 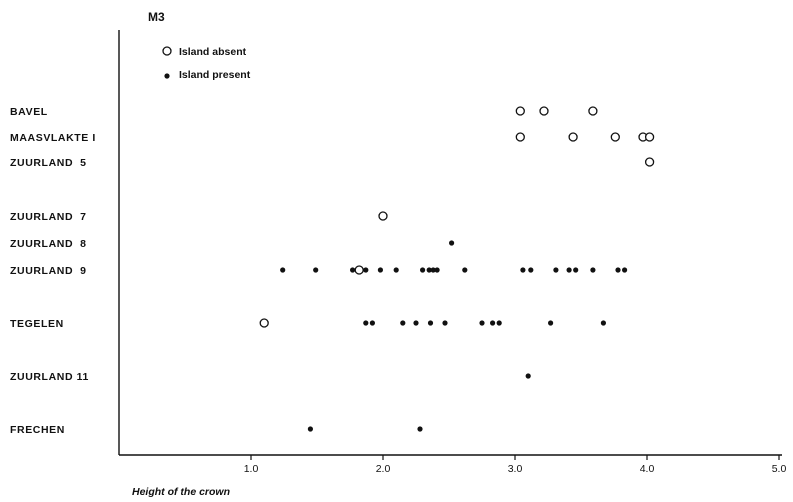 I want to click on legend-open-circle-marker, so click(x=167, y=51).